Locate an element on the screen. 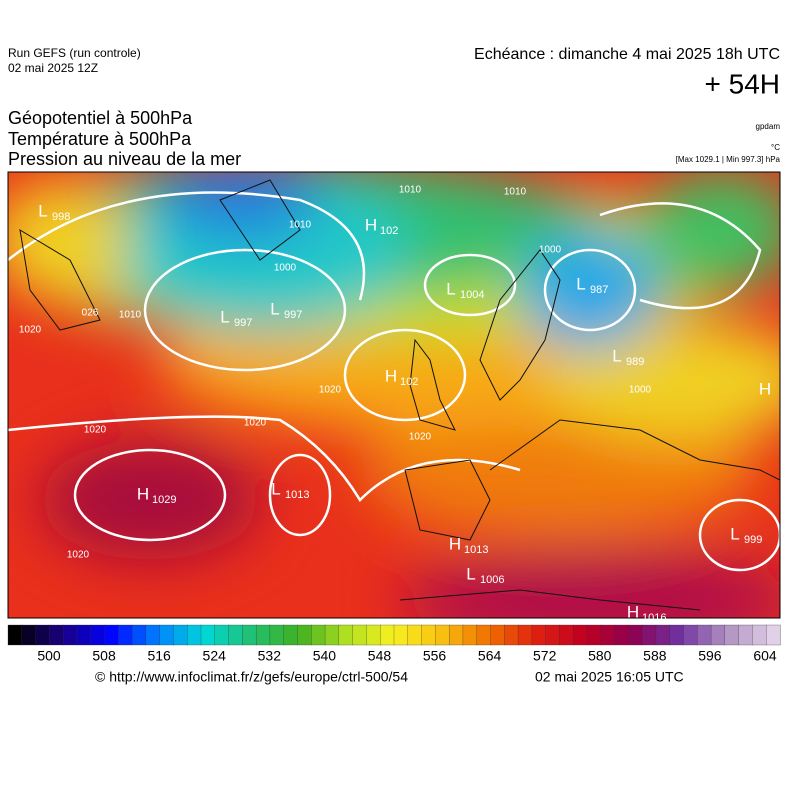 This screenshot has width=788, height=794. center-value: 989 is located at coordinates (635, 362).